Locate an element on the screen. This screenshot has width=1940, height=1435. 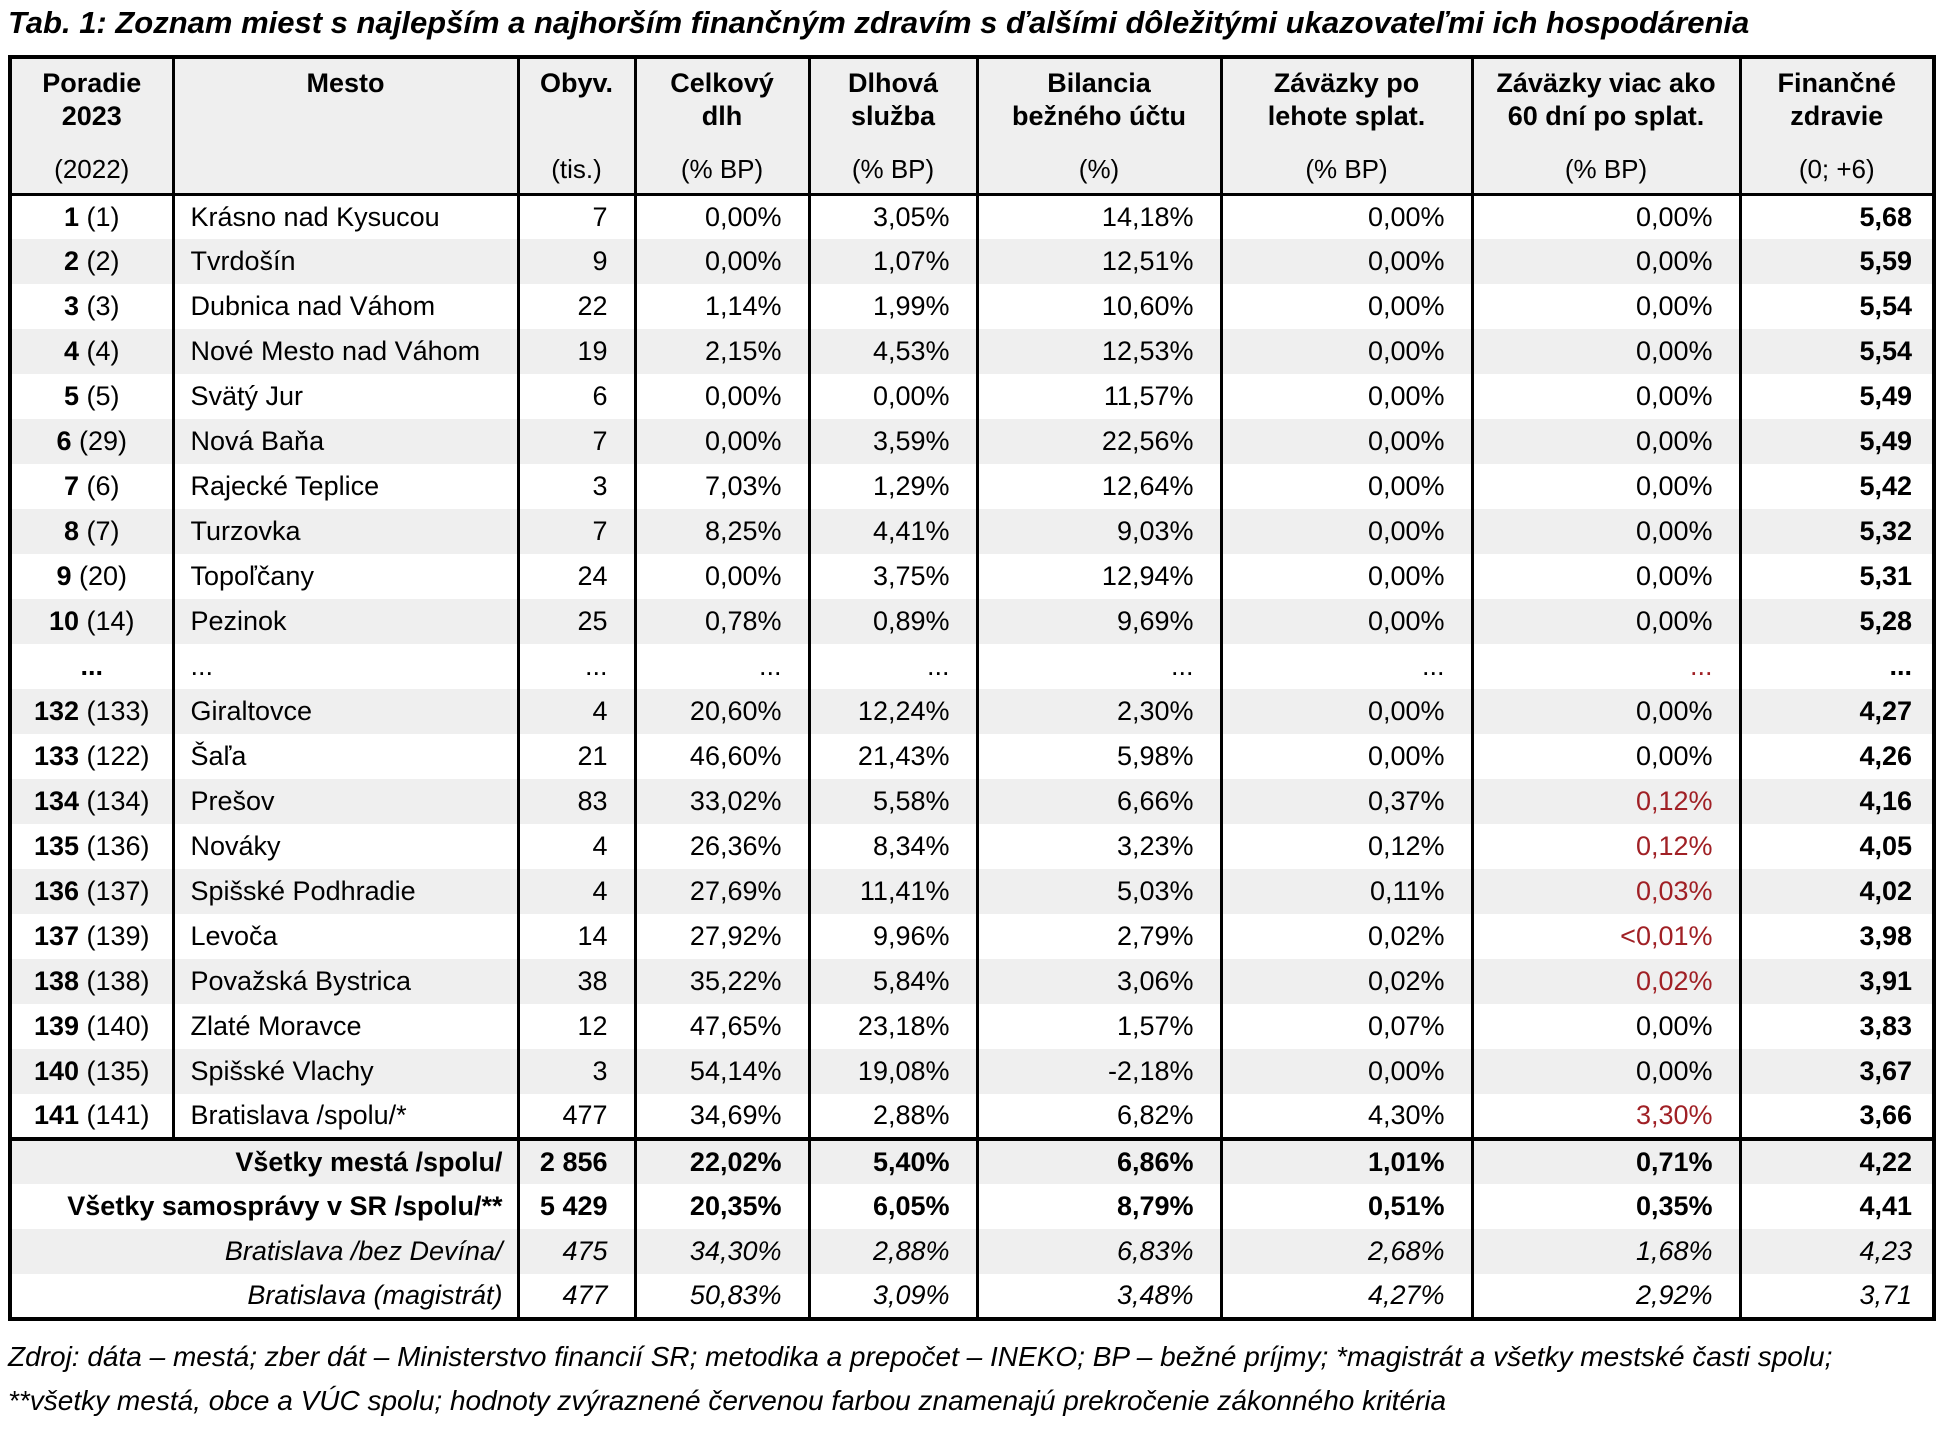
value-cell: 4 is located at coordinates (575, 712).